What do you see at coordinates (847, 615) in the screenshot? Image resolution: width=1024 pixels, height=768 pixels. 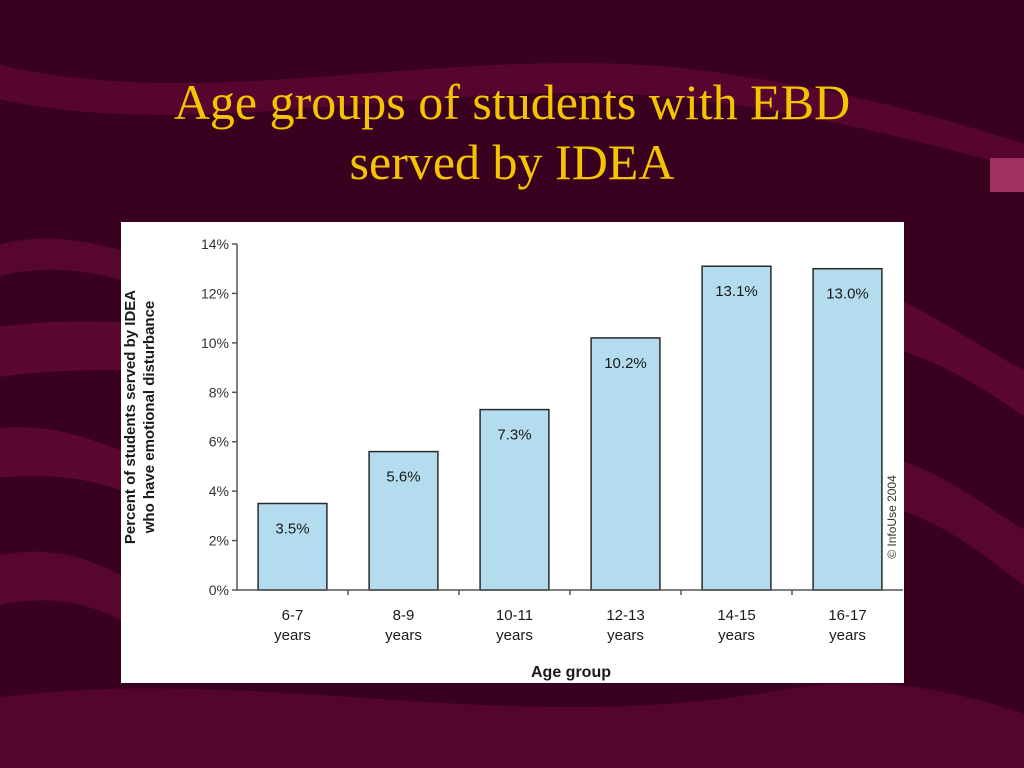 I see `x-tick-label-line: 16-17` at bounding box center [847, 615].